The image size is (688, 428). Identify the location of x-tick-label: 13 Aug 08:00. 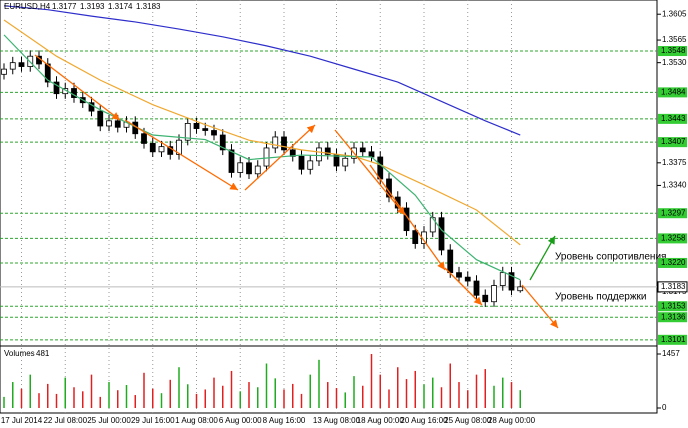
(337, 420).